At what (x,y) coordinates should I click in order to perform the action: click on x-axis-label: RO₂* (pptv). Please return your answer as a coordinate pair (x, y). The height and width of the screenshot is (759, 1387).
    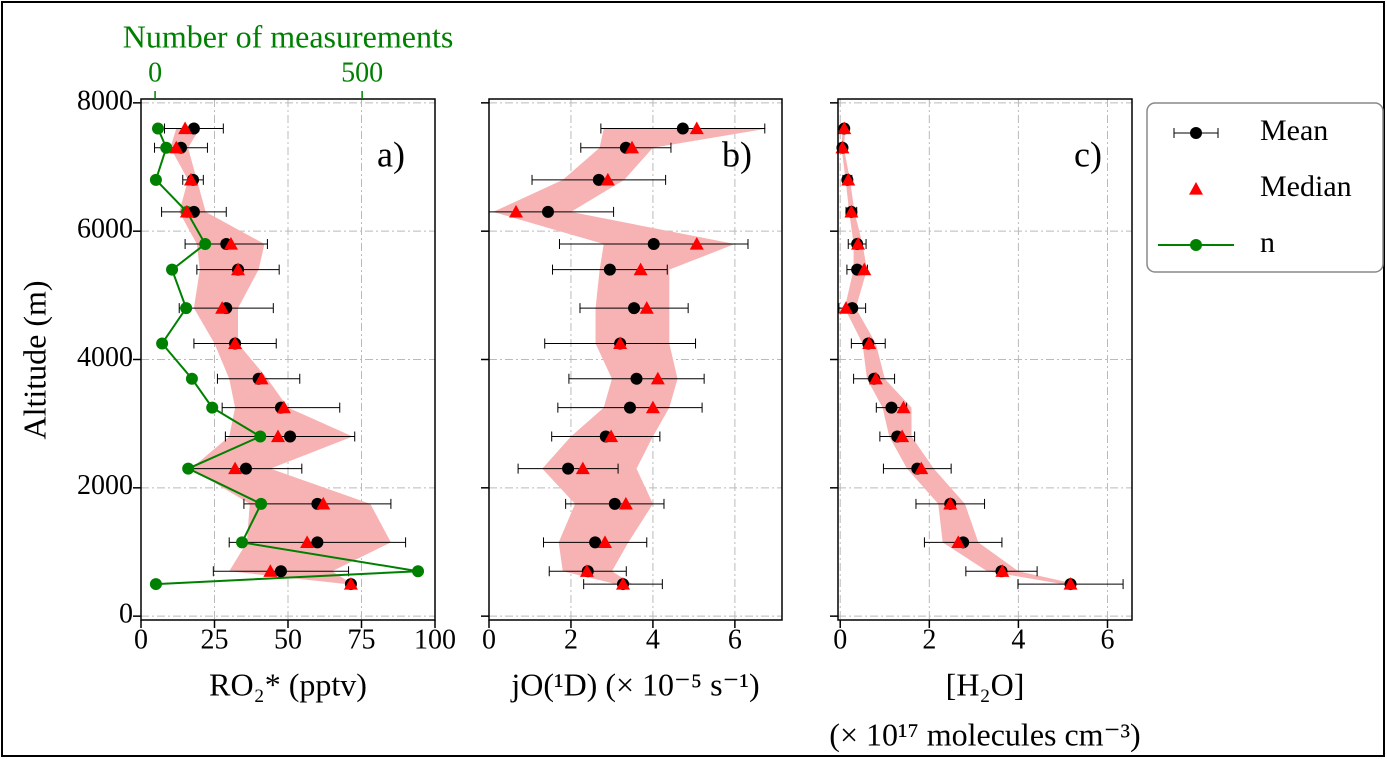
    Looking at the image, I should click on (288, 684).